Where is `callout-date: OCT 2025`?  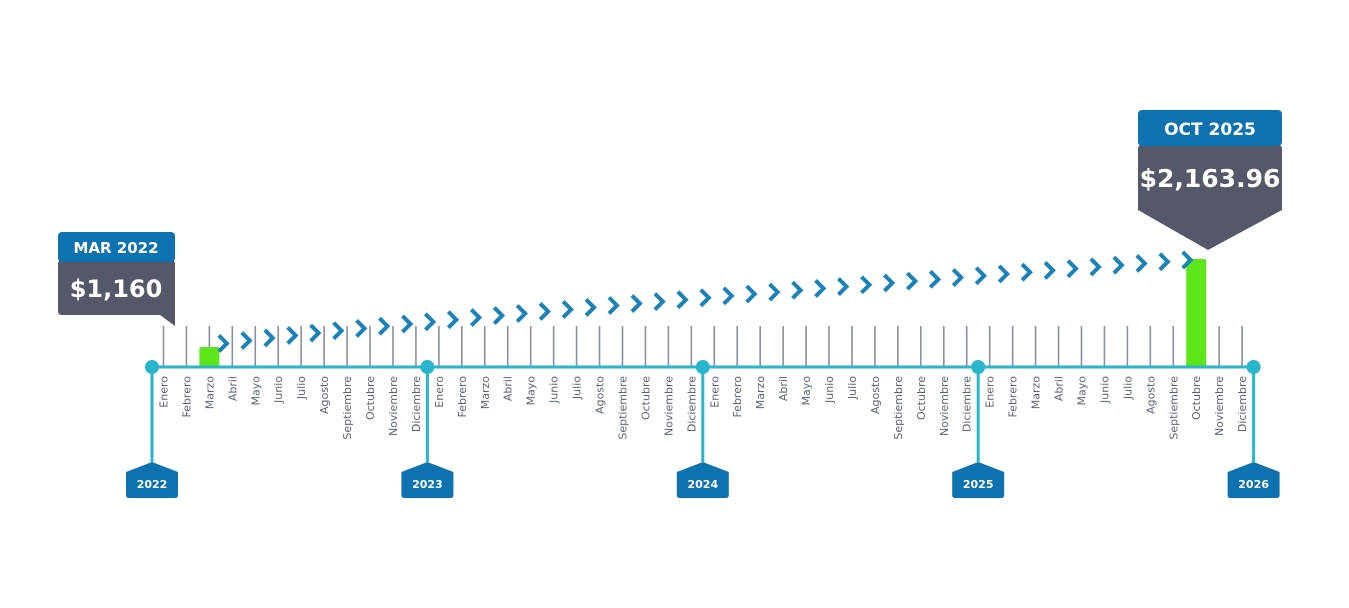
callout-date: OCT 2025 is located at coordinates (1210, 130).